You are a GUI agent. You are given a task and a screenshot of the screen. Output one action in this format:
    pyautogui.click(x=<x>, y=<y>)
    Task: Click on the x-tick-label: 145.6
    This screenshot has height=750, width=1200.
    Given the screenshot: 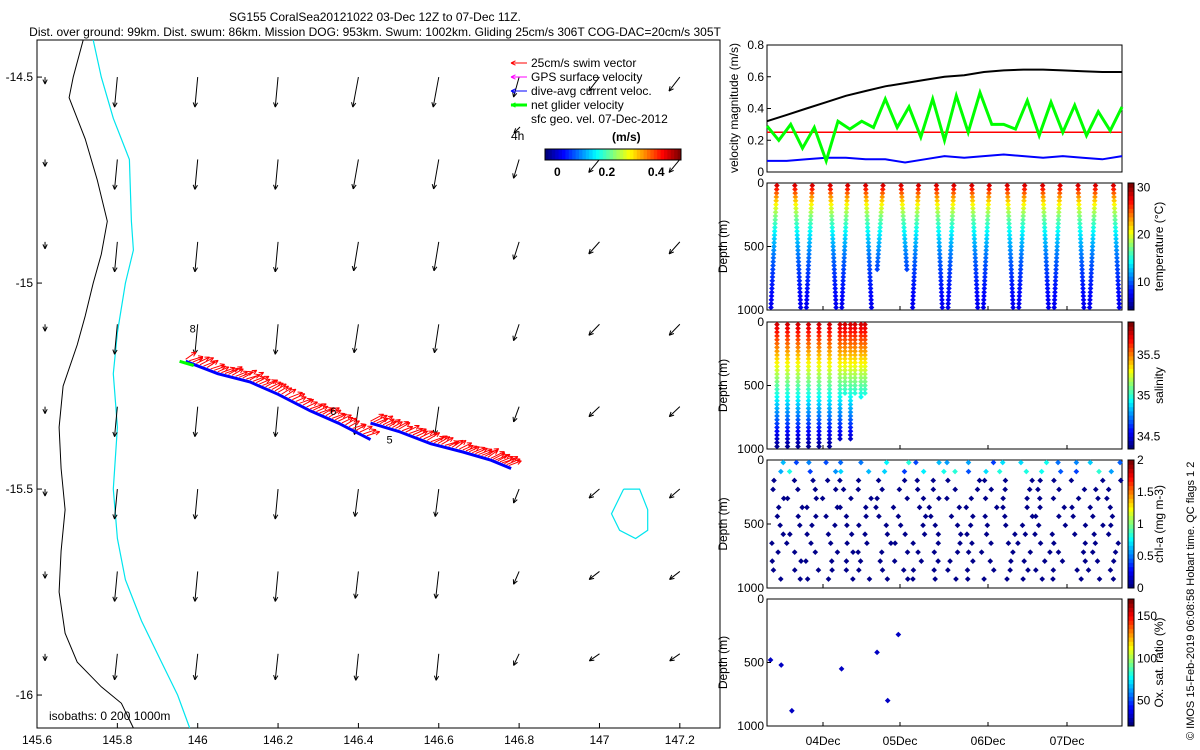 What is the action you would take?
    pyautogui.click(x=37, y=740)
    